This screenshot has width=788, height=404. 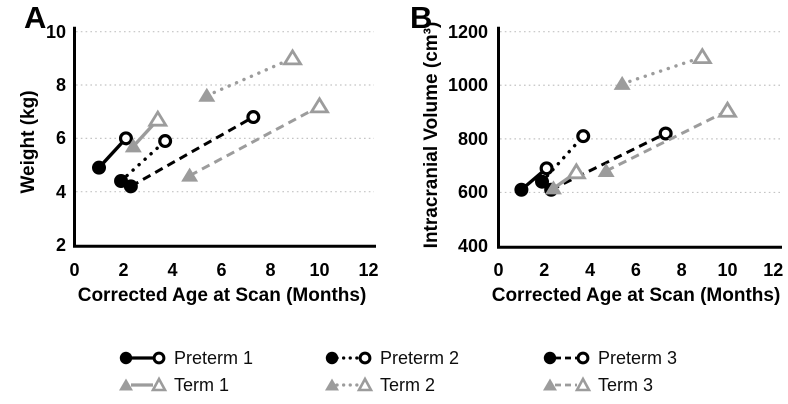 I want to click on legend-label: Preterm 2, so click(x=420, y=358).